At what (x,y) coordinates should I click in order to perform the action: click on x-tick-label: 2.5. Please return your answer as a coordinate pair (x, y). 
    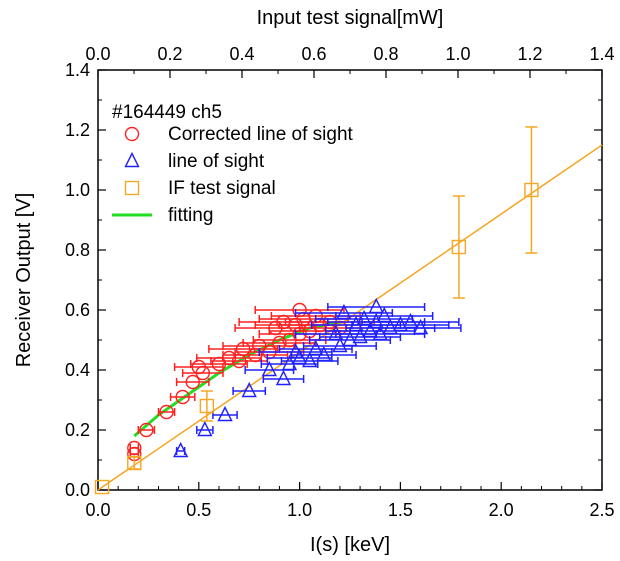
    Looking at the image, I should click on (601, 510).